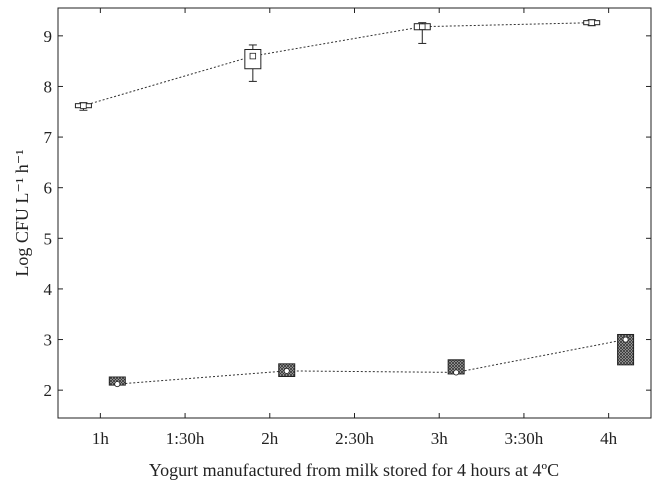 The image size is (656, 489). Describe the element at coordinates (609, 438) in the screenshot. I see `x-tick-label: 4h` at that location.